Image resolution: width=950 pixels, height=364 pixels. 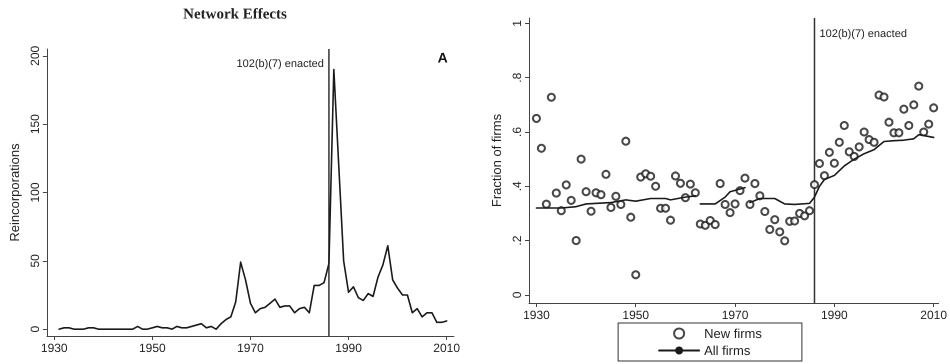 What do you see at coordinates (517, 132) in the screenshot?
I see `y-tick-label: .6` at bounding box center [517, 132].